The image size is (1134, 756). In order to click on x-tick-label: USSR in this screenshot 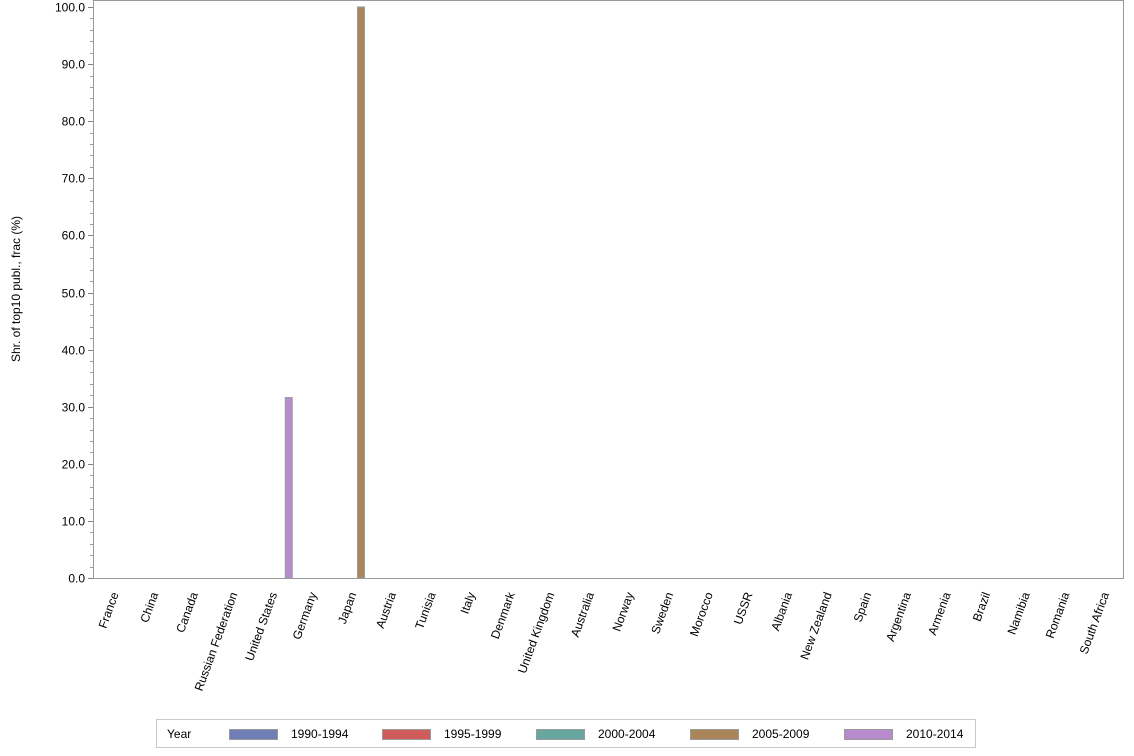, I will do `click(743, 608)`.